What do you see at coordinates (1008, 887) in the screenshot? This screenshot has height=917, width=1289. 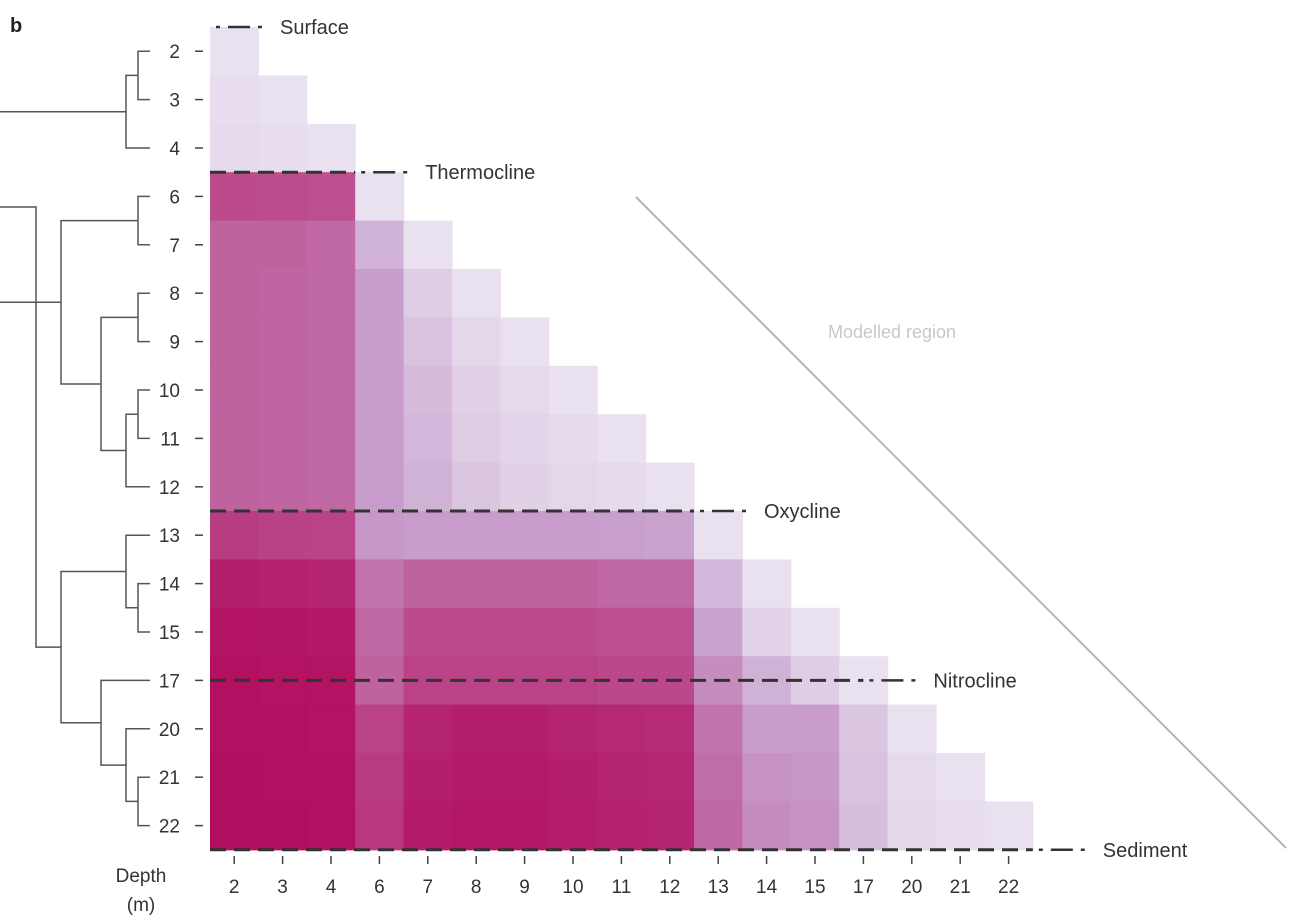 I see `x-tick-label: 22` at bounding box center [1008, 887].